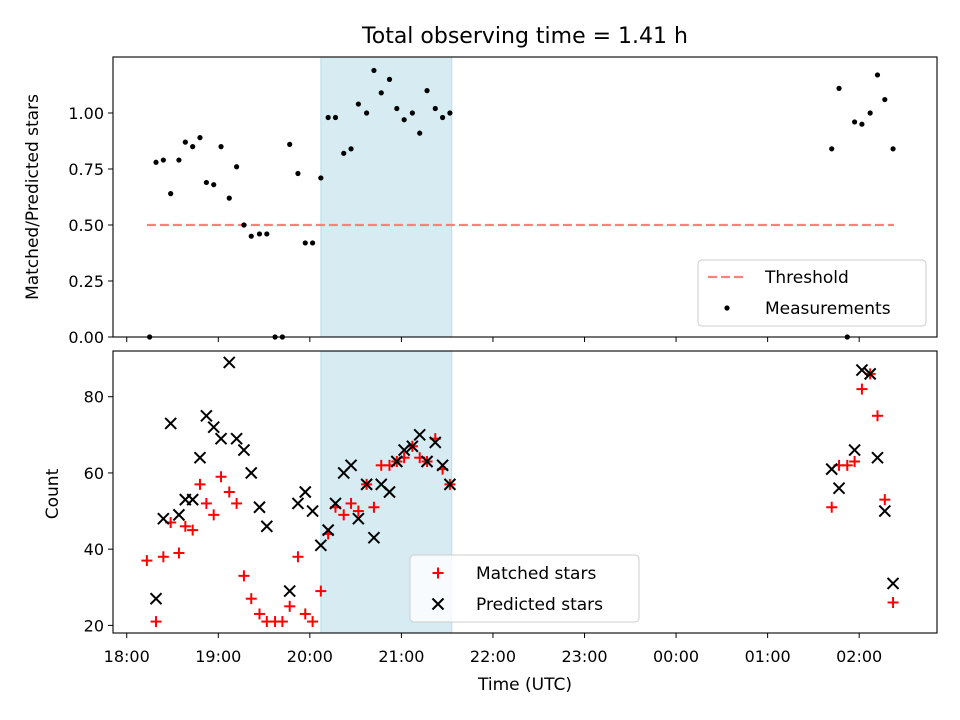 This screenshot has height=720, width=960. What do you see at coordinates (438, 604) in the screenshot?
I see `legend-predicted-swatch-b` at bounding box center [438, 604].